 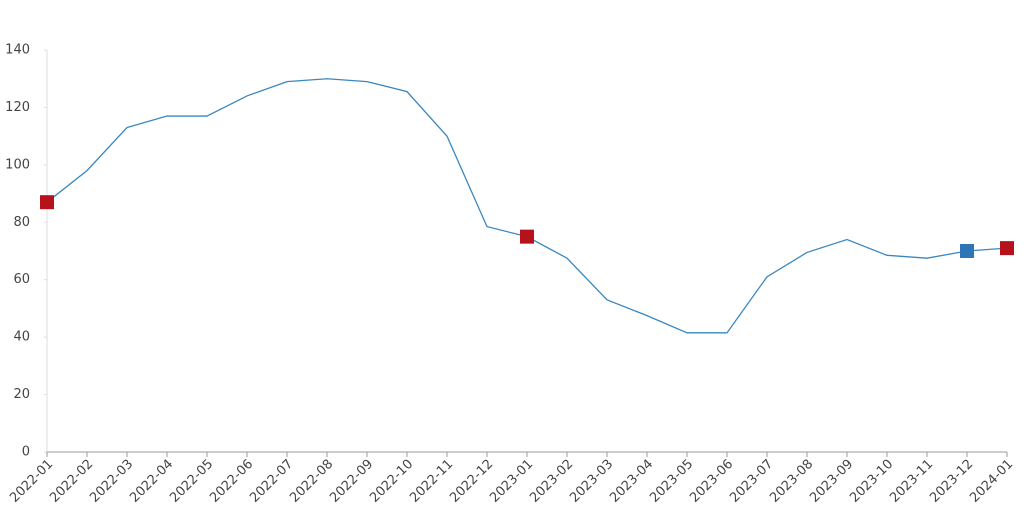 What do you see at coordinates (151, 481) in the screenshot?
I see `x-tick-label: 2022-04` at bounding box center [151, 481].